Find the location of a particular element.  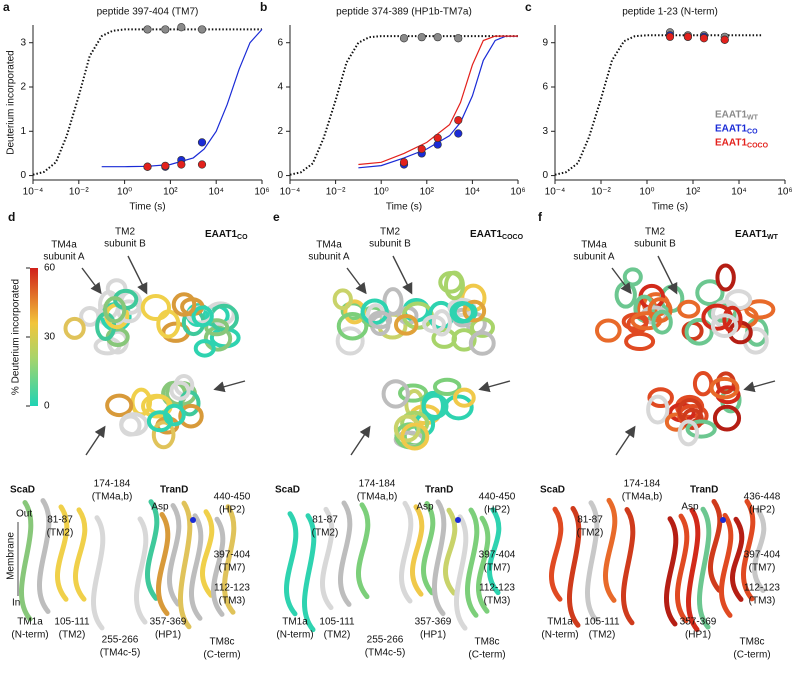

panel-letter: b is located at coordinates (263, 7).